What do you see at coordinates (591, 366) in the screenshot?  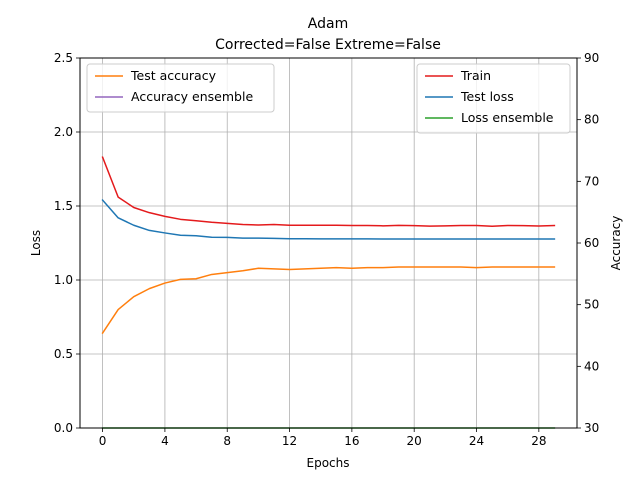 I see `y-right-tick-label: 40` at bounding box center [591, 366].